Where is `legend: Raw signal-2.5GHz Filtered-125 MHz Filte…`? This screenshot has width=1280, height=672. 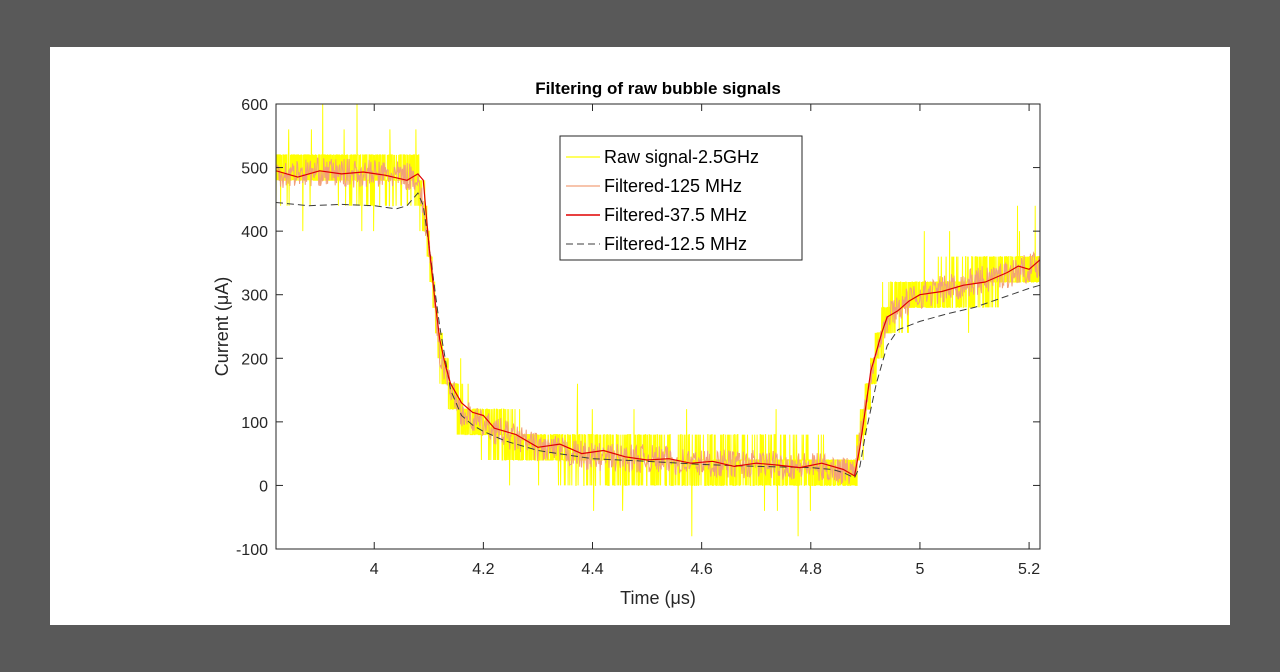
legend: Raw signal-2.5GHz Filtered-125 MHz Filte… is located at coordinates (681, 198).